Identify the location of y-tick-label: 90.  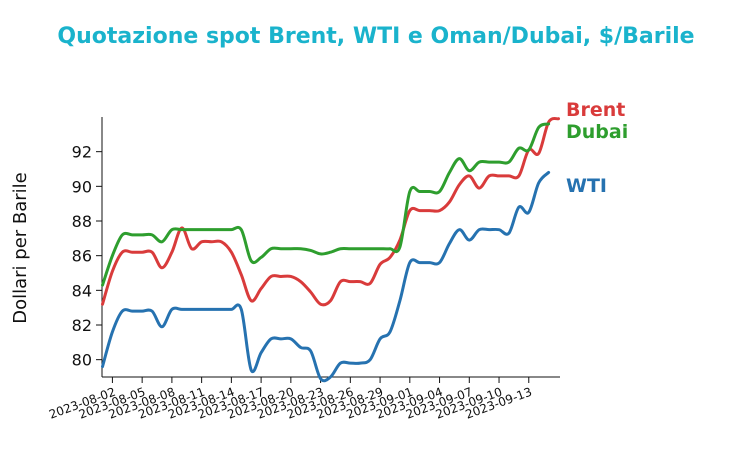
(82, 186).